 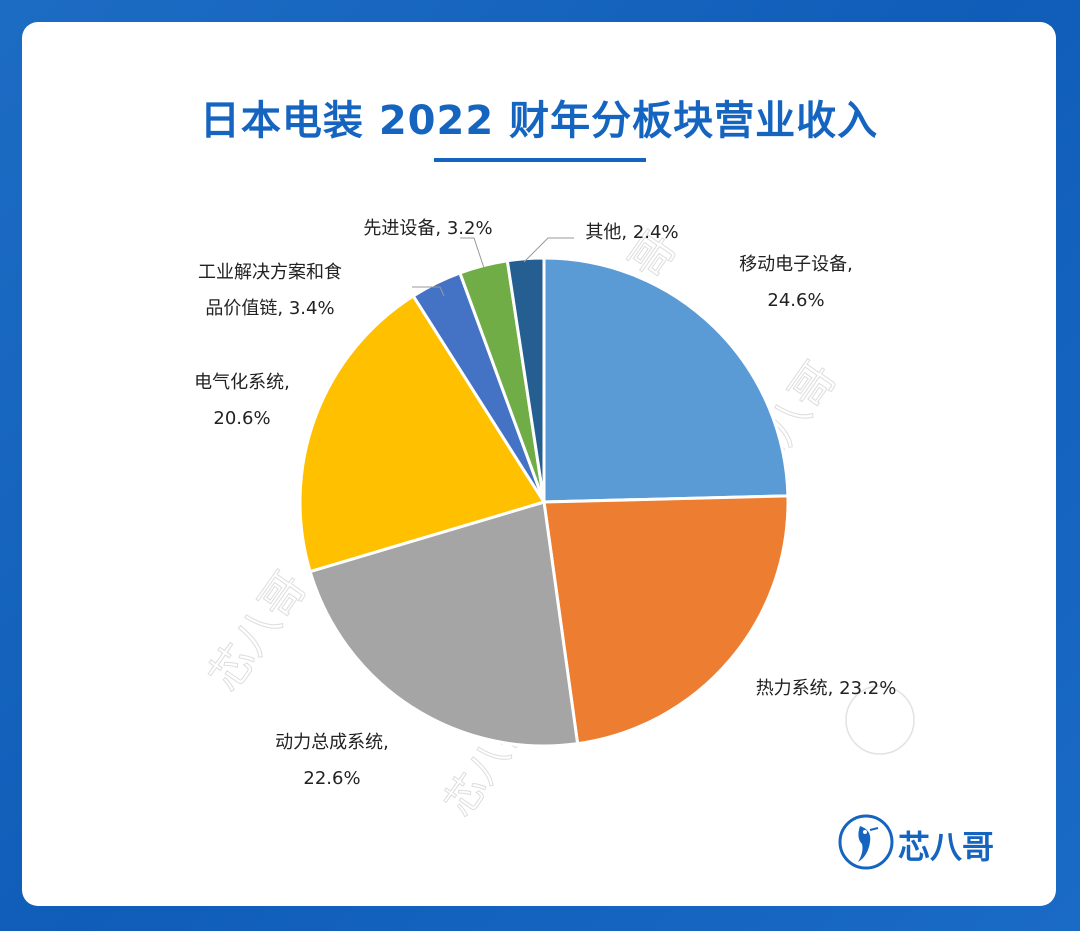 I want to click on slice-label: 移动电子设备, 24.6%, so click(x=796, y=282).